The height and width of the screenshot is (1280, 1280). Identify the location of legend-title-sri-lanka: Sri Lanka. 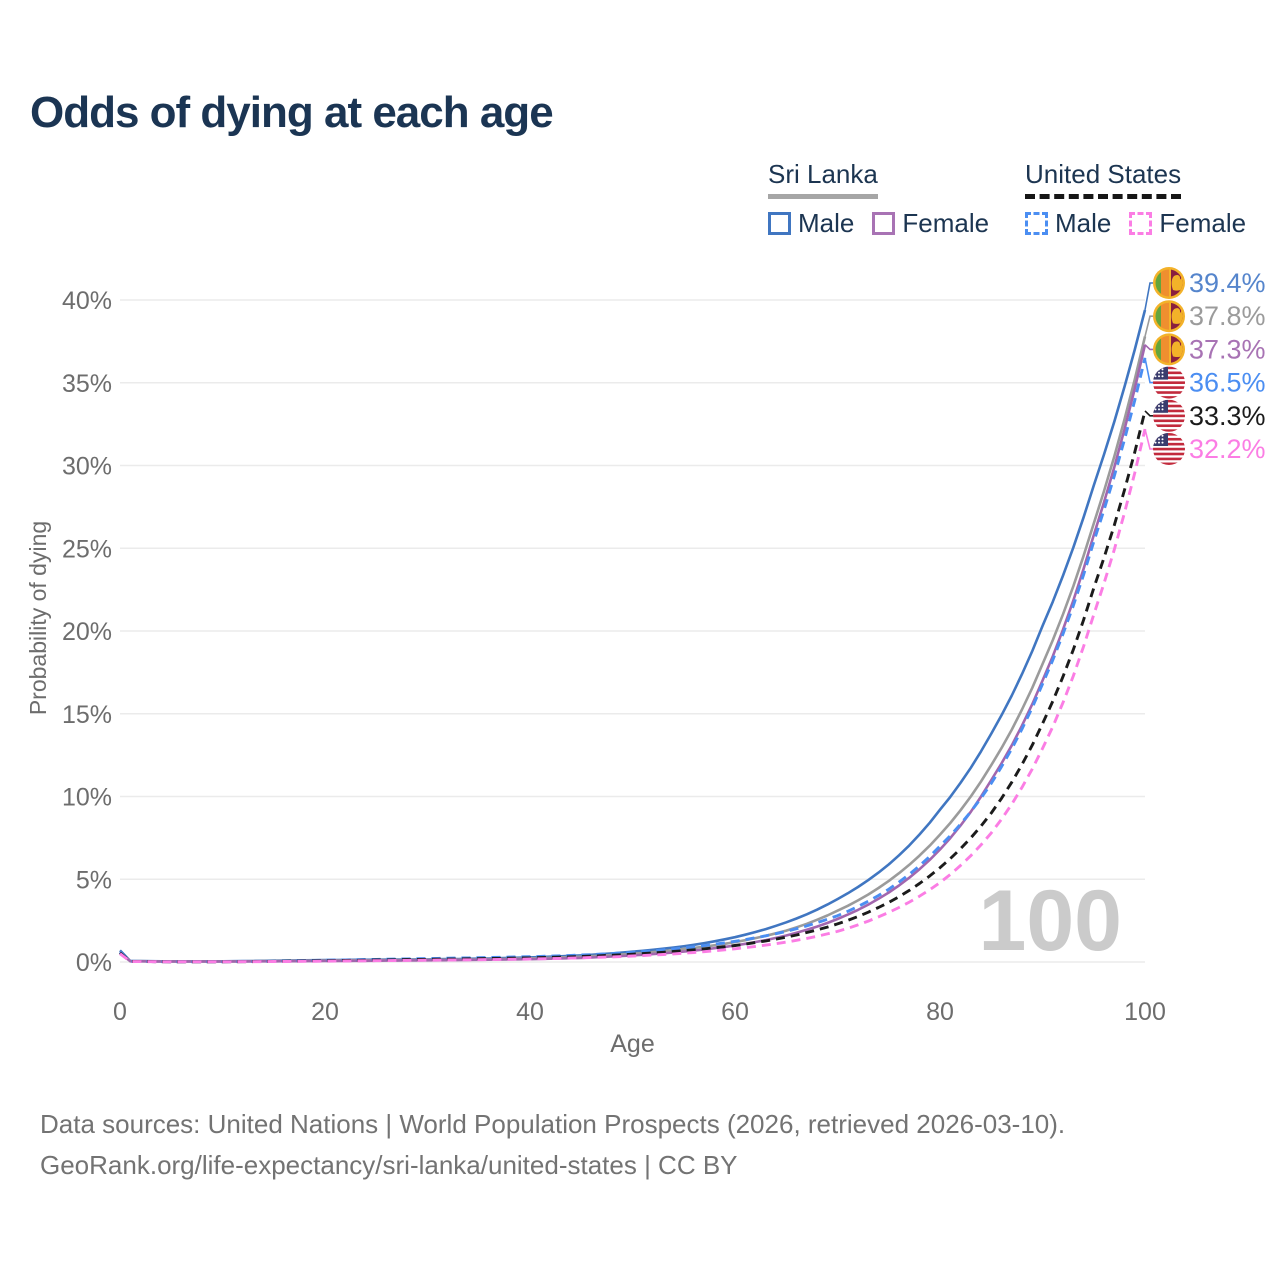
(823, 179).